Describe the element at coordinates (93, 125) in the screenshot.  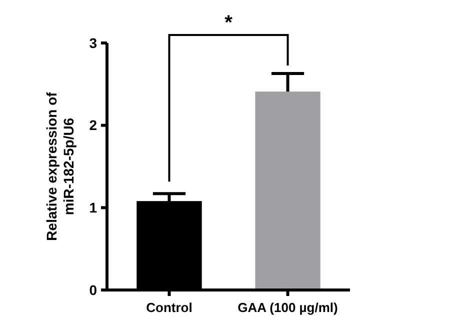
I see `y-tick-label: 2` at that location.